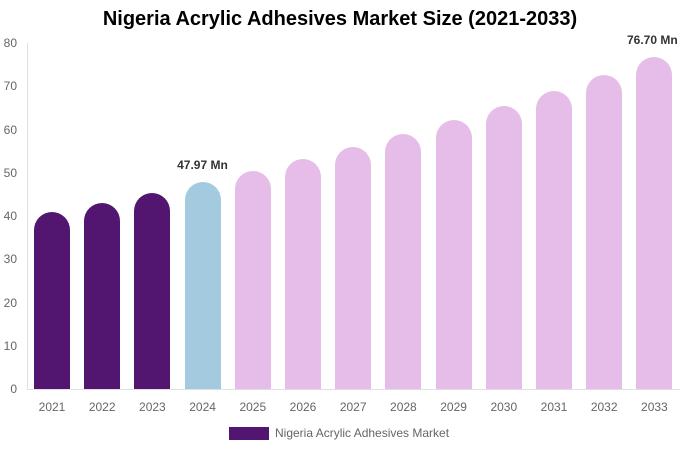 This screenshot has height=450, width=680. What do you see at coordinates (503, 247) in the screenshot?
I see `bar-2030` at bounding box center [503, 247].